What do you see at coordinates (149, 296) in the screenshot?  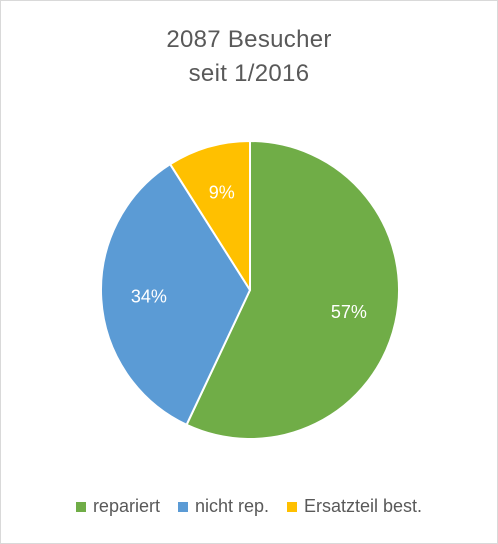 I see `data-label-nicht-rep: 34%` at bounding box center [149, 296].